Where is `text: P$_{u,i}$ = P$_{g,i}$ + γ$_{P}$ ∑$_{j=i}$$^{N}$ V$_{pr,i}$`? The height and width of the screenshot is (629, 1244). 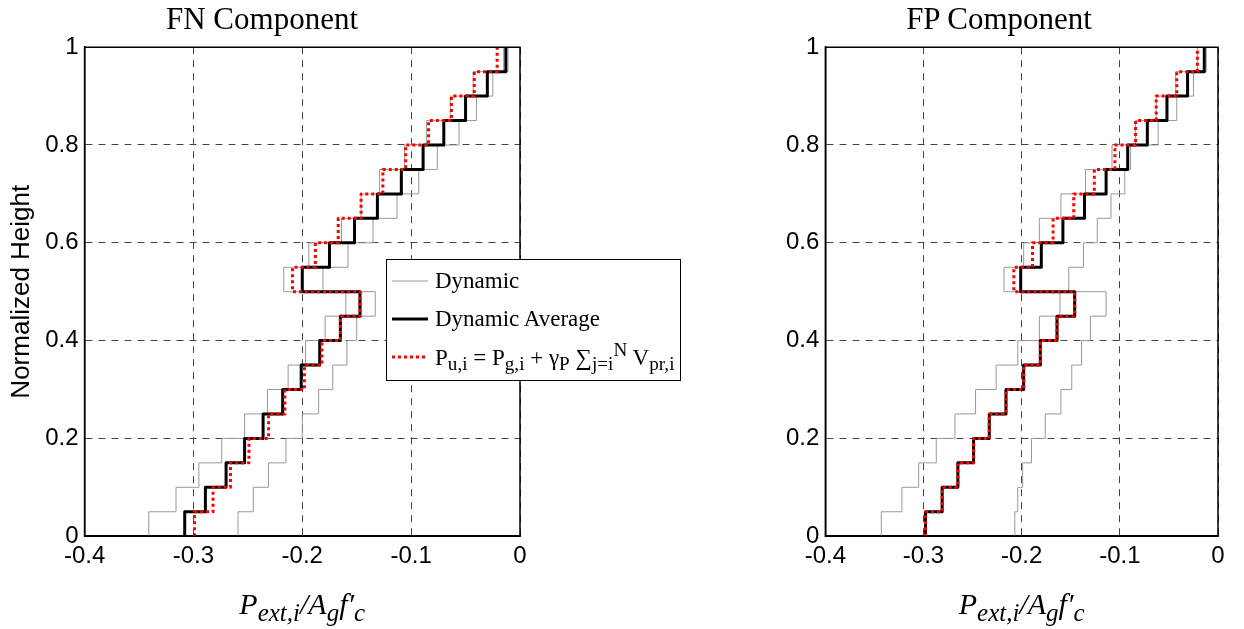 text: P$_{u,i}$ = P$_{g,i}$ + γ$_{P}$ ∑$_{j=i}$$^{N}$ V$_{pr,i}$ is located at coordinates (555, 356).